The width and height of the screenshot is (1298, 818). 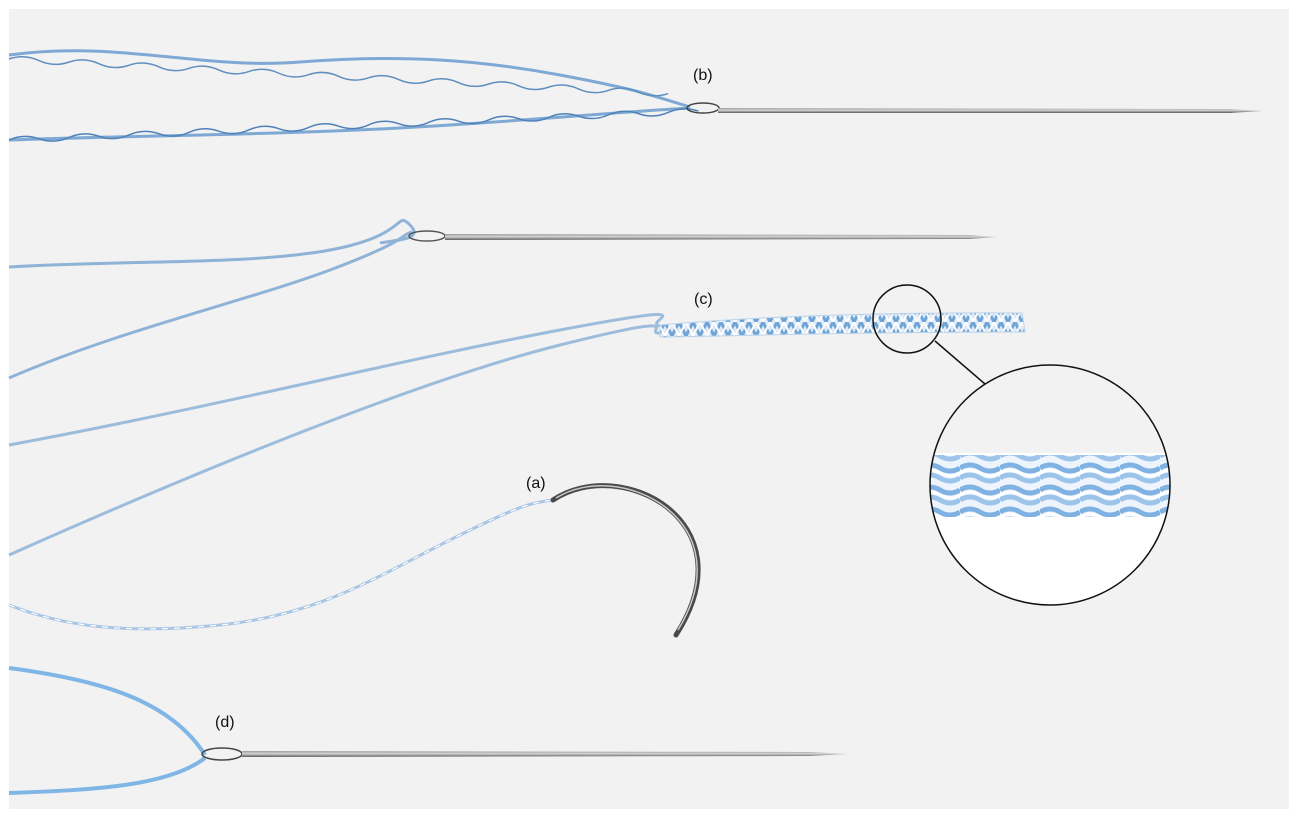 I want to click on suture-c-strand-upper, so click(x=336, y=380).